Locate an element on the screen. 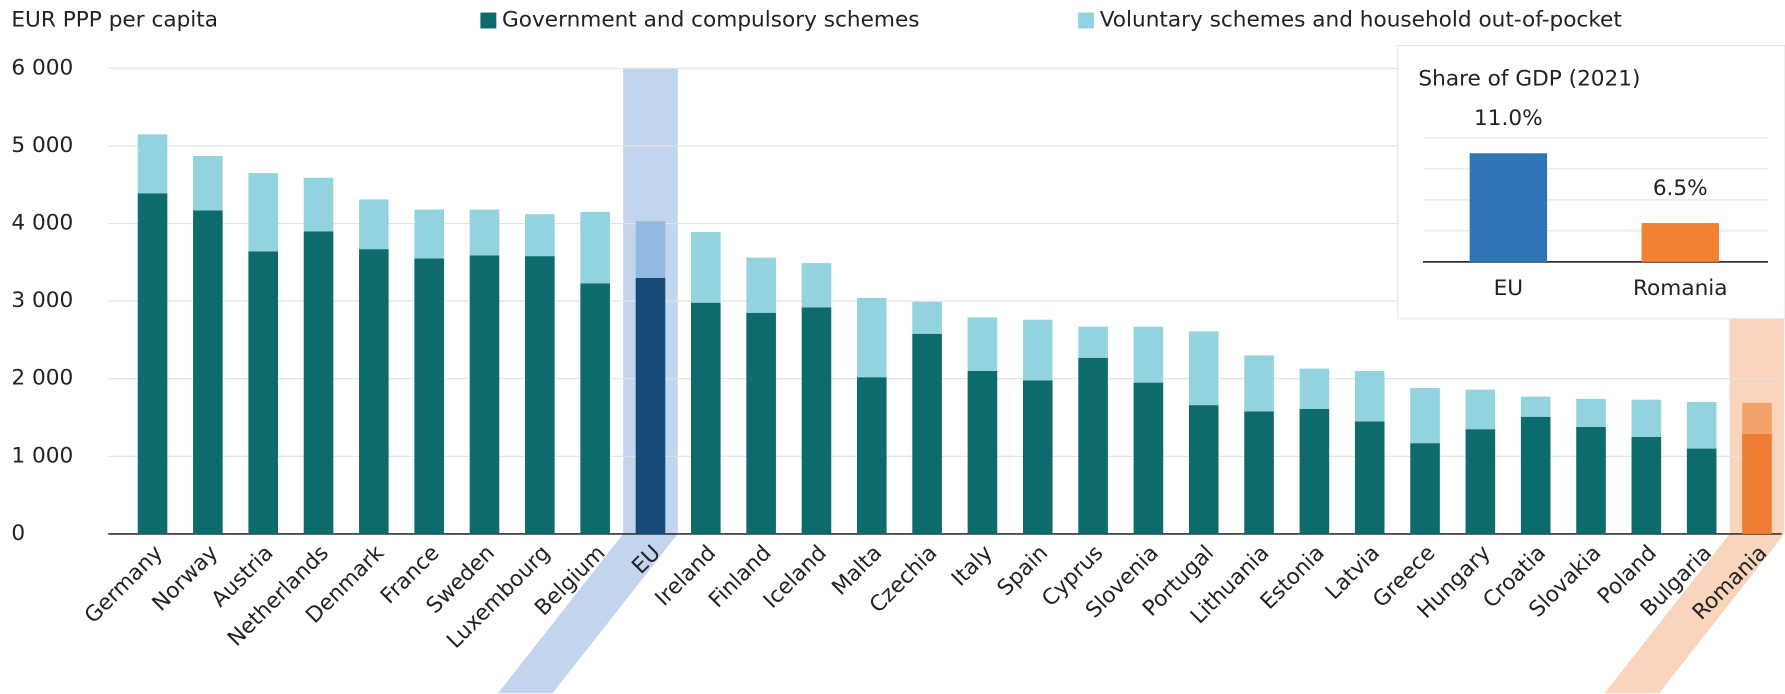 Image resolution: width=1785 pixels, height=694 pixels. y-axis-label: EUR PPP per capita is located at coordinates (114, 20).